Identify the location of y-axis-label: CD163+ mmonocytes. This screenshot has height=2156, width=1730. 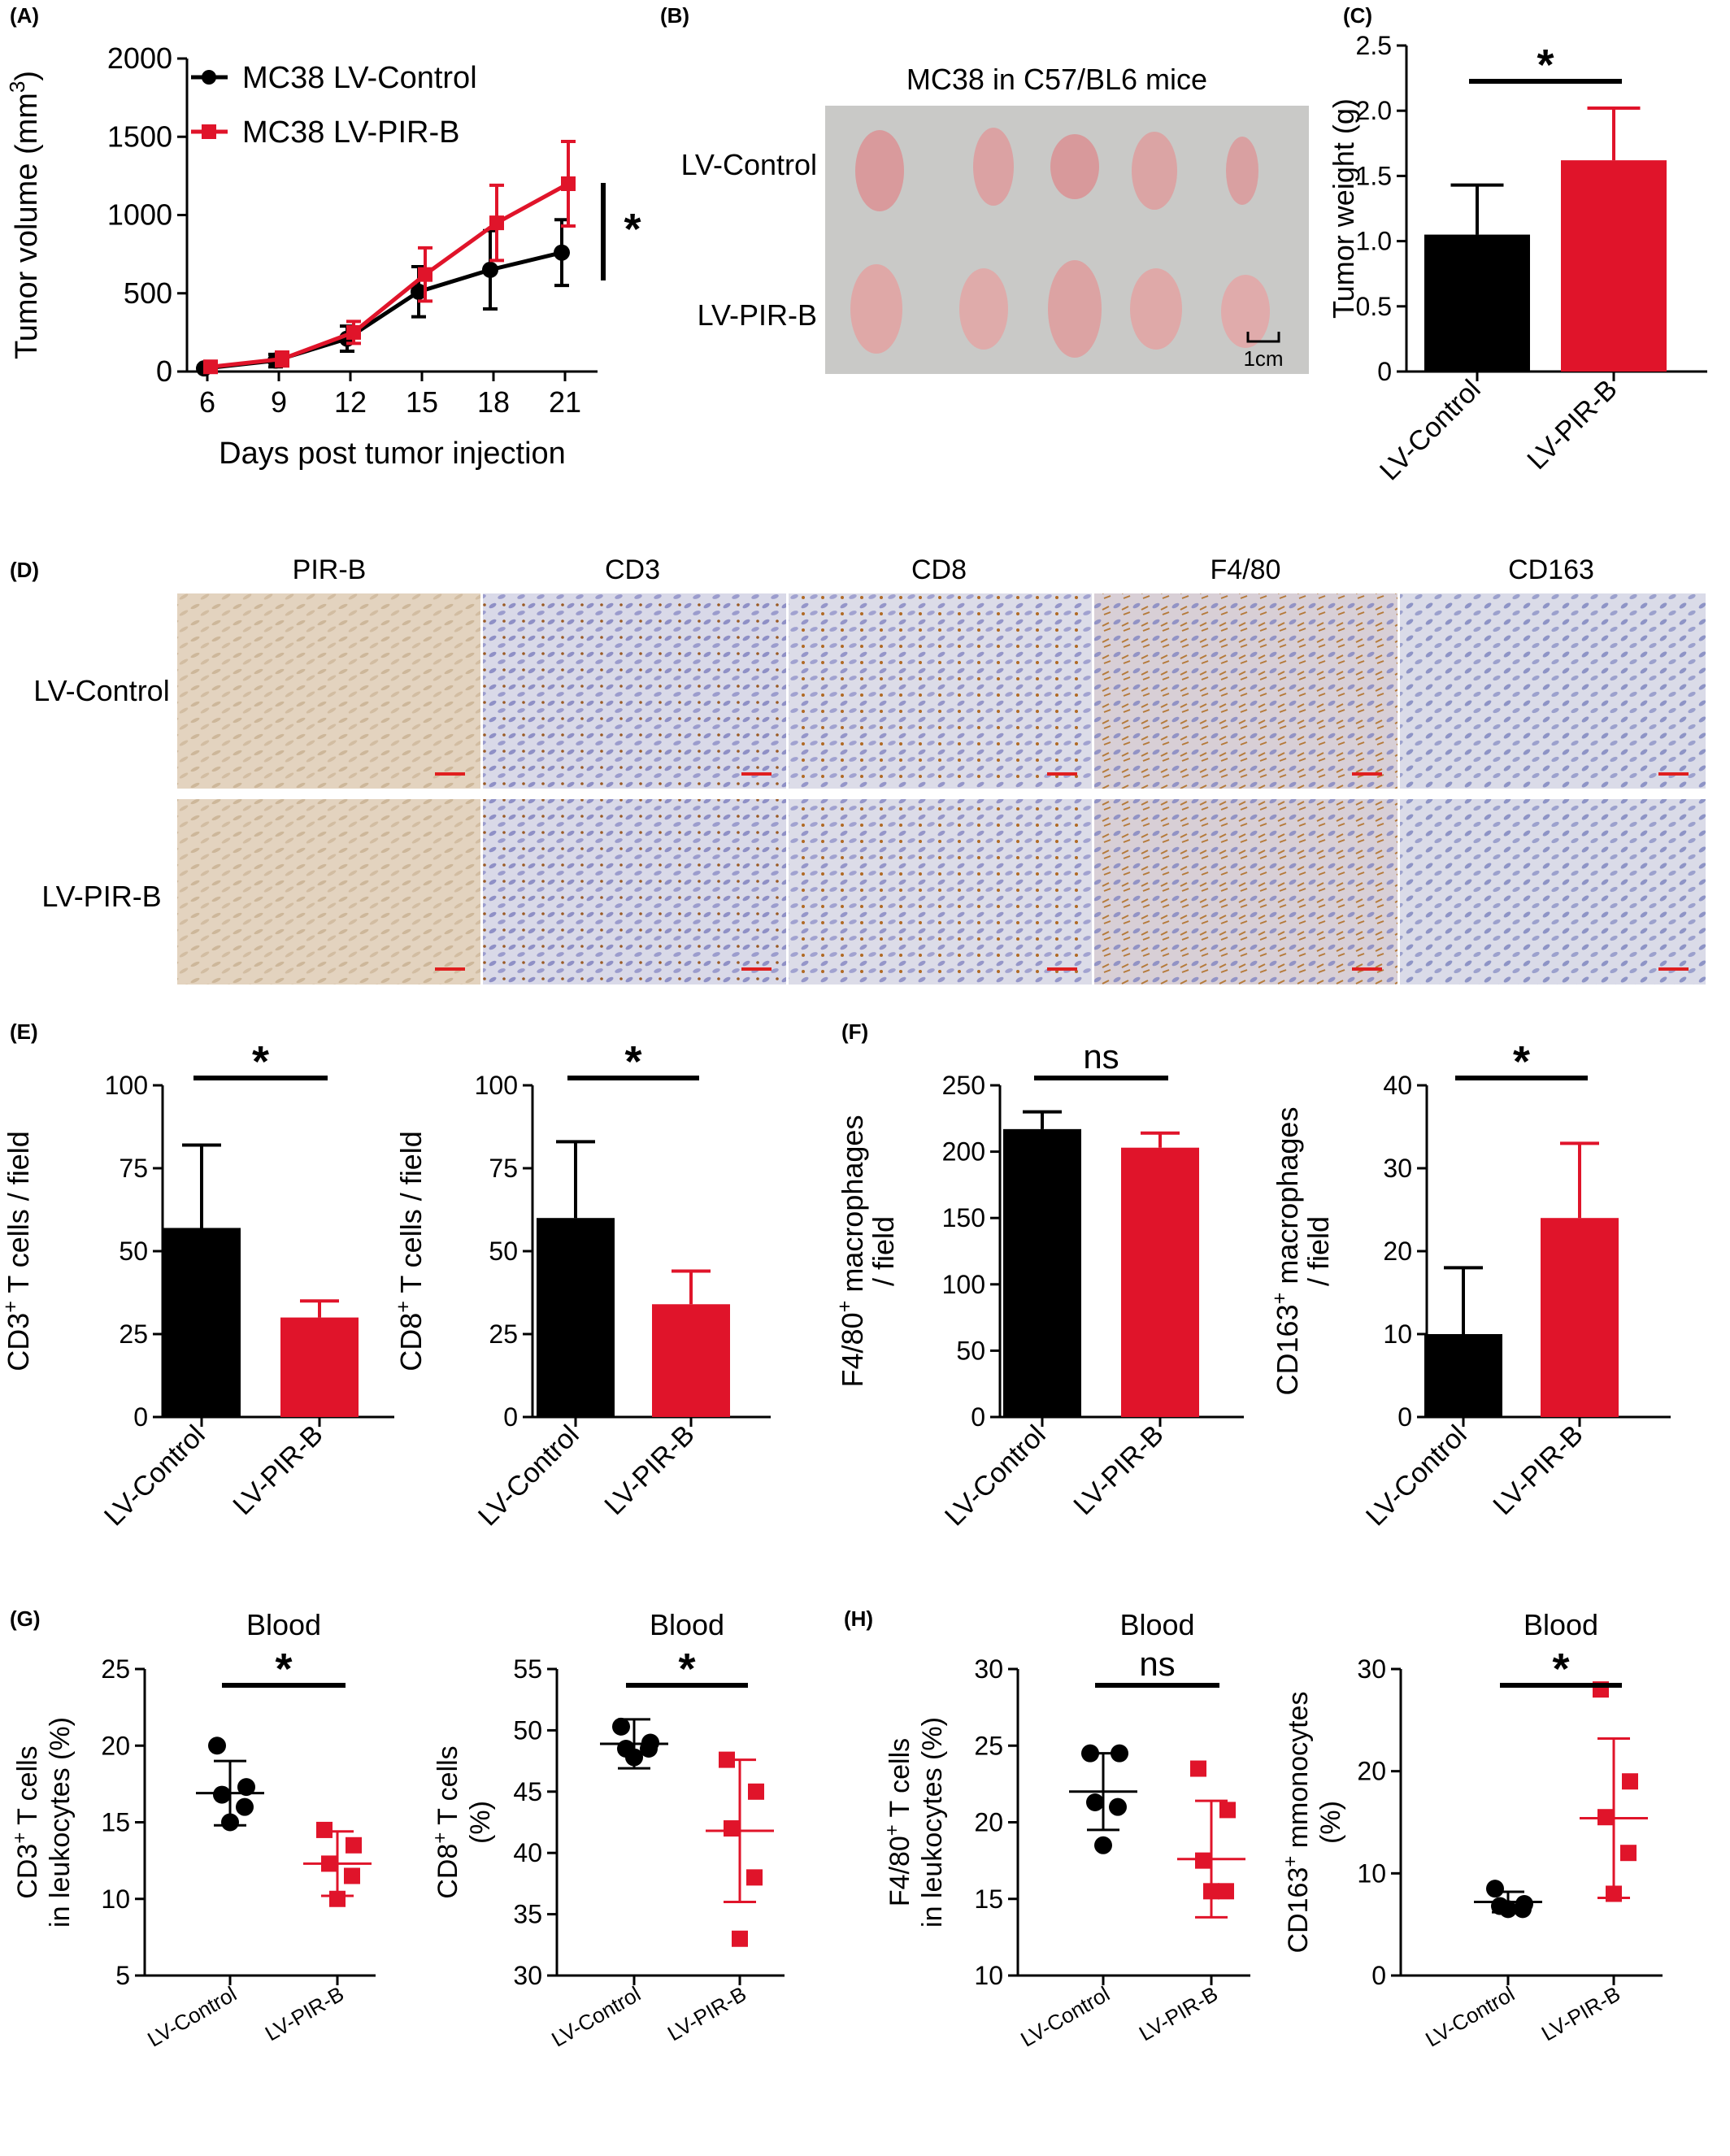
(1297, 1823).